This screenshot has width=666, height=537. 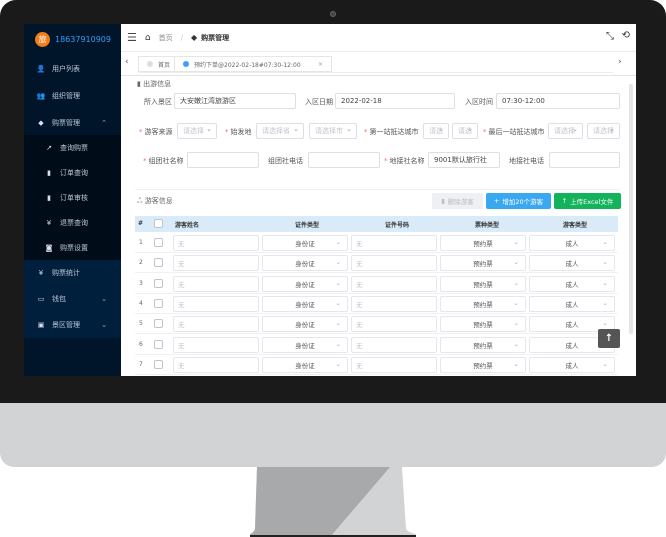 What do you see at coordinates (587, 201) in the screenshot?
I see `upload-excel-button: ↑ 上传Excel文件` at bounding box center [587, 201].